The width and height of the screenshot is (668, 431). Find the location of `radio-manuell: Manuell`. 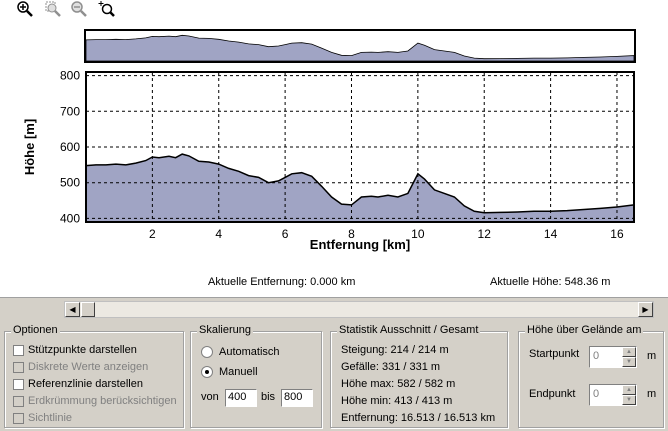

radio-manuell: Manuell is located at coordinates (229, 372).